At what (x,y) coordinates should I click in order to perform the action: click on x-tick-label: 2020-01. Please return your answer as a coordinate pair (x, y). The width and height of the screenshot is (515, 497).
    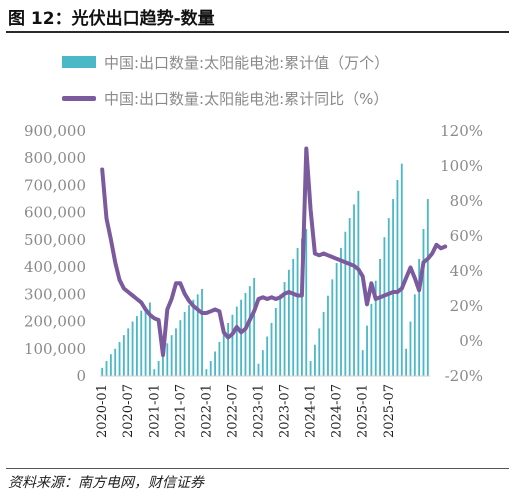
    Looking at the image, I should click on (102, 411).